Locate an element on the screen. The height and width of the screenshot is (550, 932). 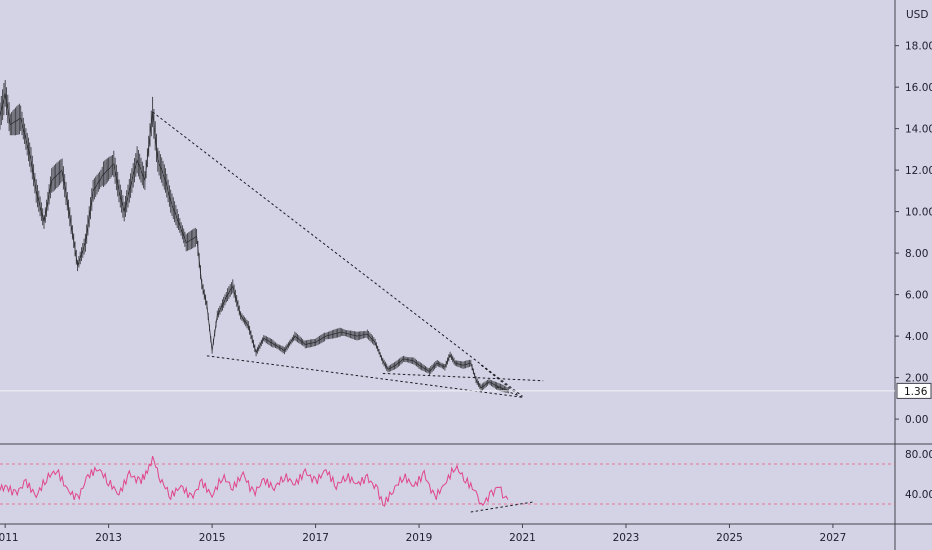
price-tick-label: 12.00 is located at coordinates (918, 171).